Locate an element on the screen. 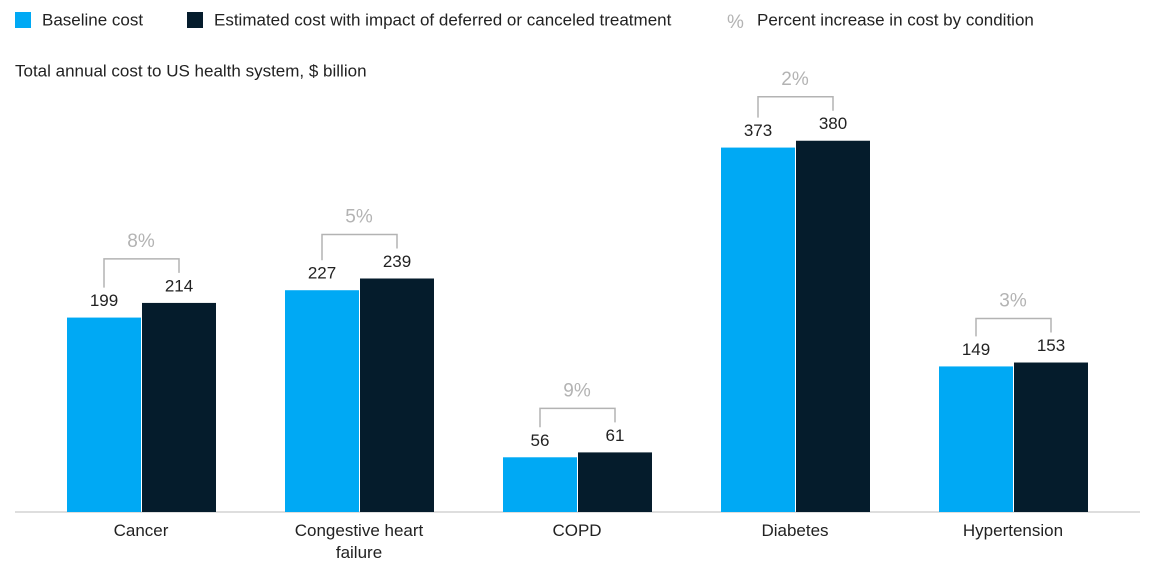 The width and height of the screenshot is (1149, 567). x-tick-label-box: COPD is located at coordinates (577, 530).